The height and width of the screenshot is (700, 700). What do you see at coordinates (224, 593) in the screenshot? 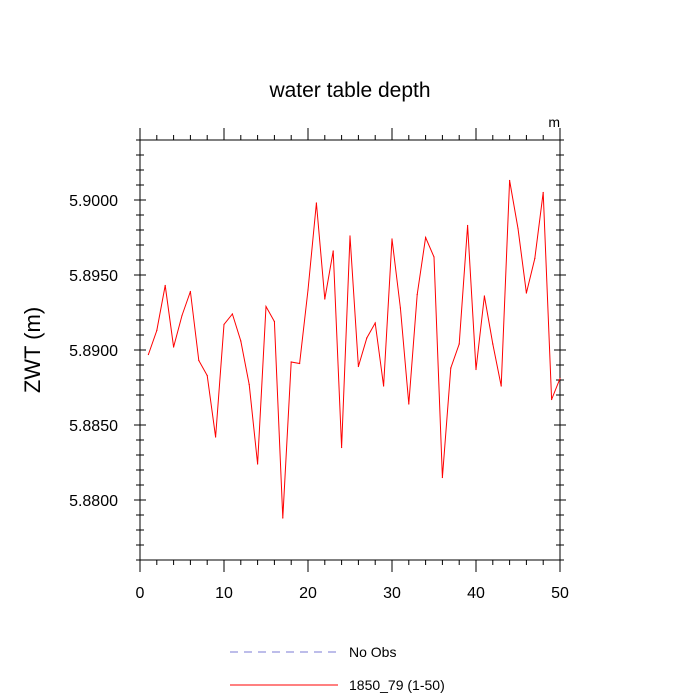
I see `x-tick-label: 10` at bounding box center [224, 593].